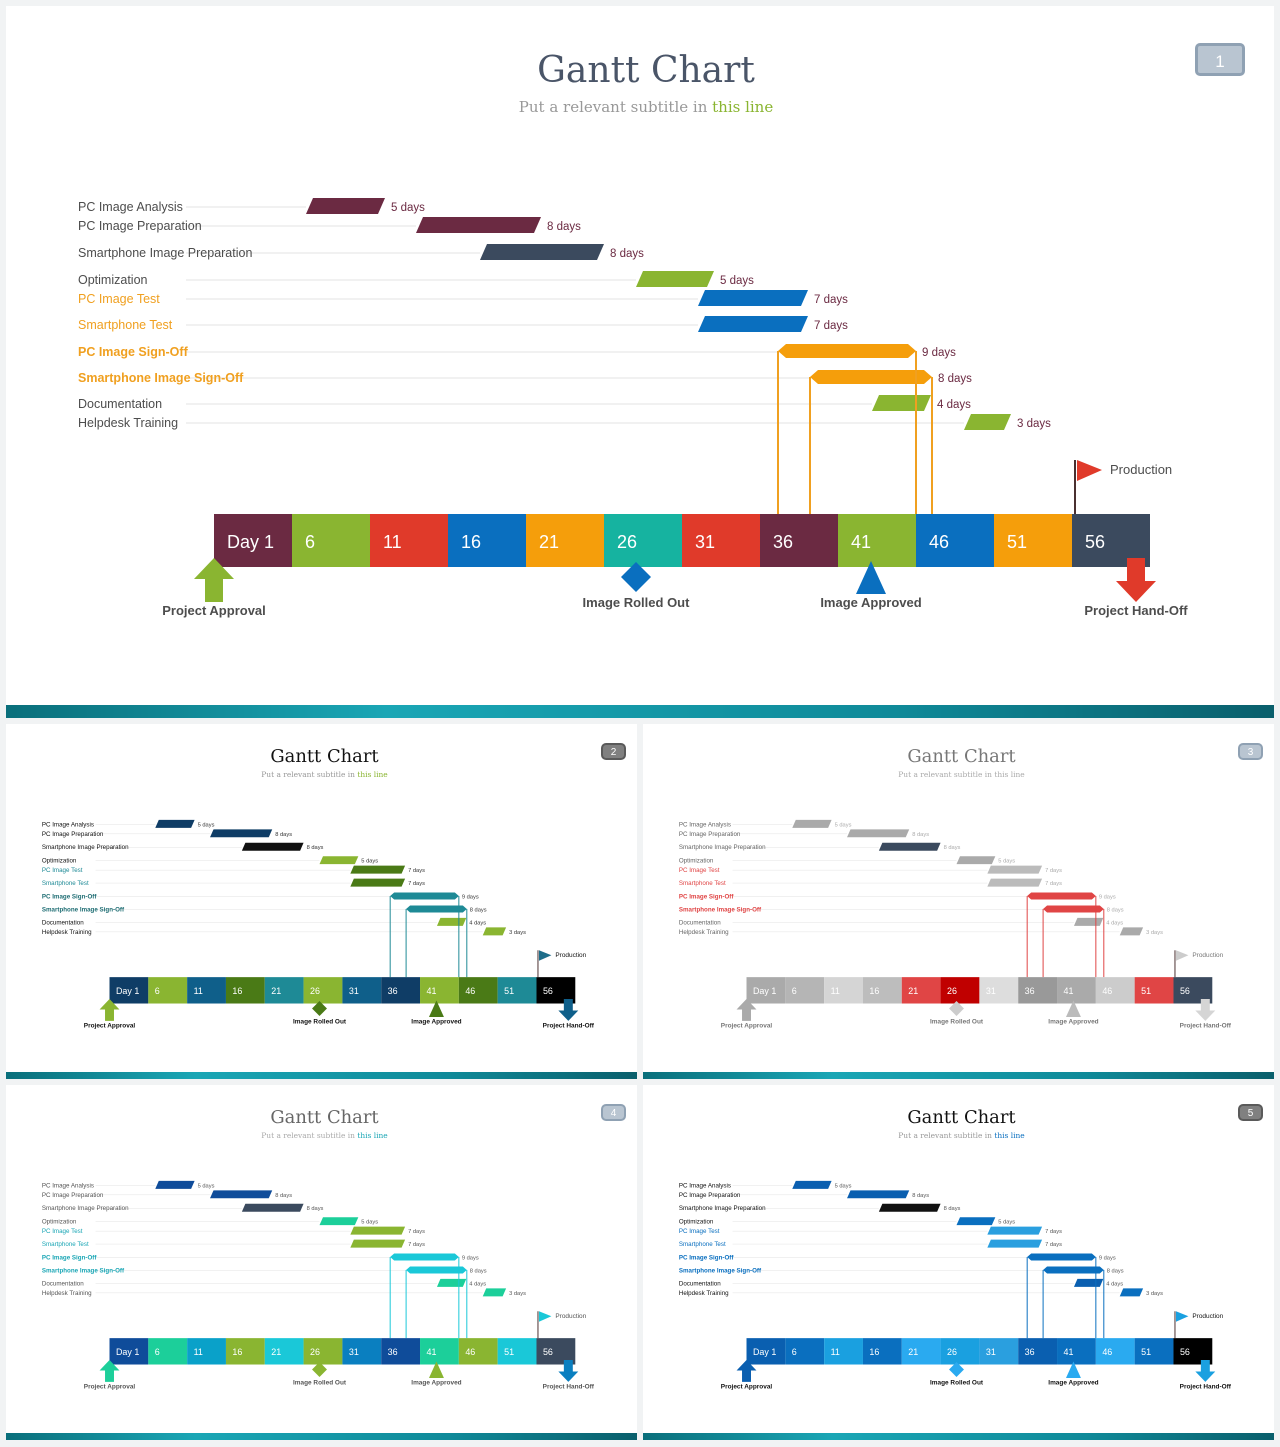 Image resolution: width=1280 pixels, height=1447 pixels. I want to click on slide-subtitle: Put a relevant subtitle in this line, so click(324, 774).